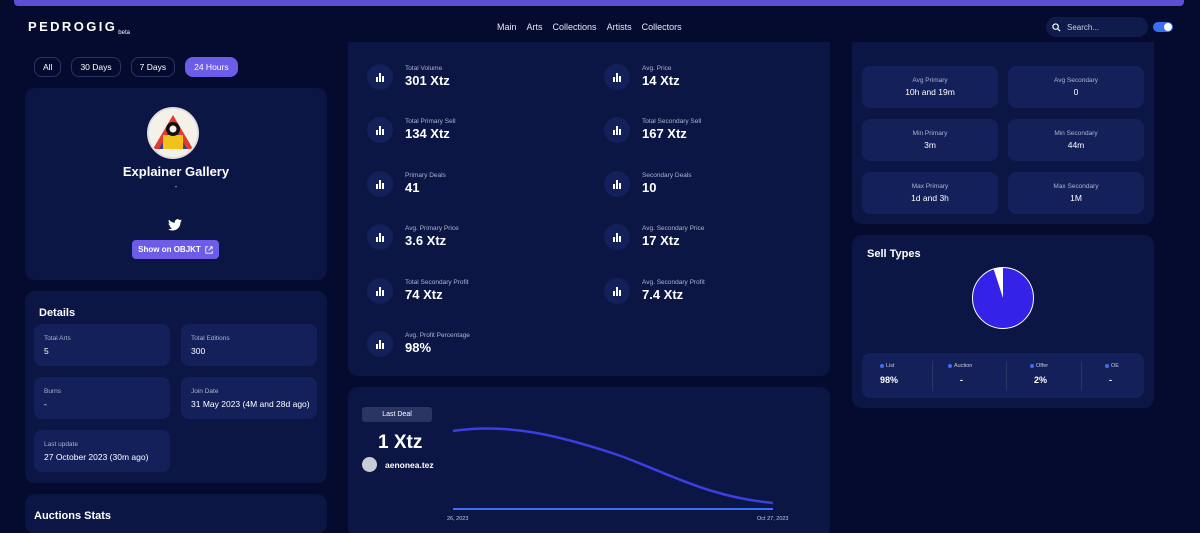  What do you see at coordinates (102, 345) in the screenshot?
I see `detail-tile-total-arts: Total Arts 5` at bounding box center [102, 345].